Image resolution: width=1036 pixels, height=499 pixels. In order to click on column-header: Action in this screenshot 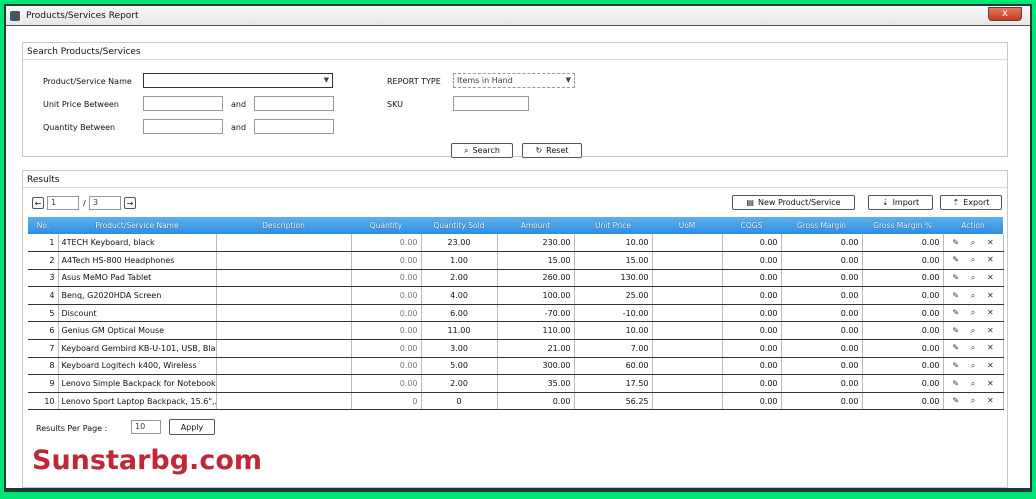, I will do `click(973, 225)`.